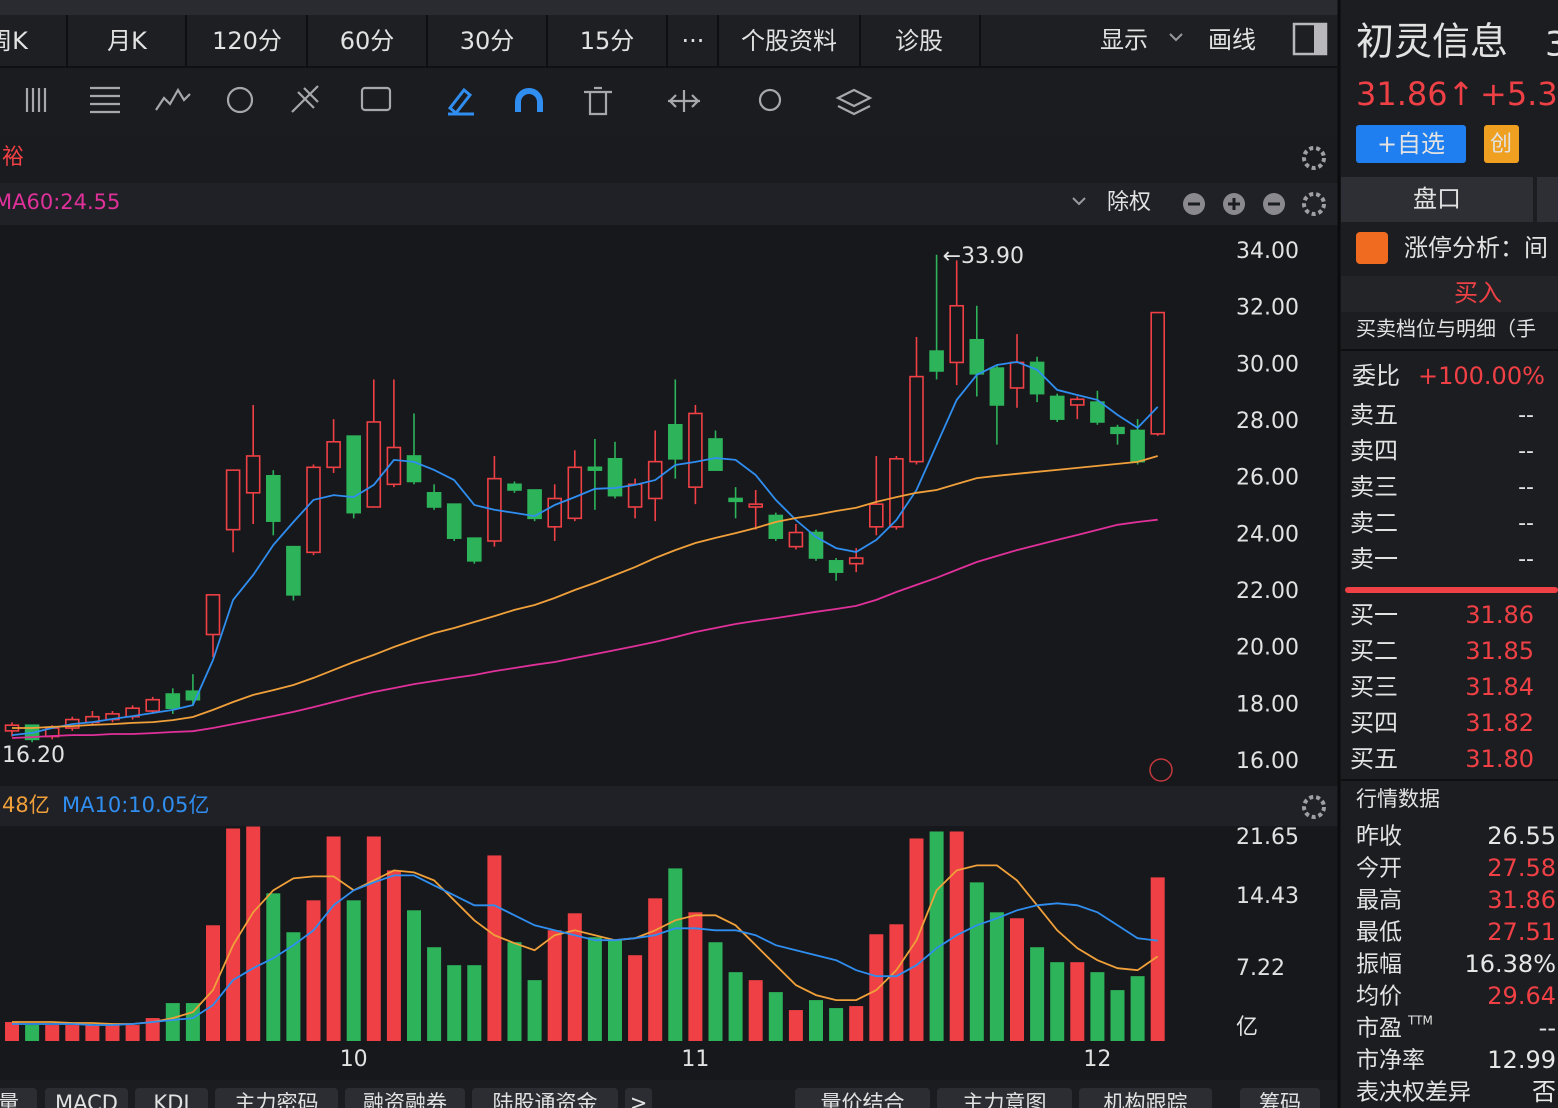 The width and height of the screenshot is (1558, 1108). I want to click on tab: 月K, so click(127, 41).